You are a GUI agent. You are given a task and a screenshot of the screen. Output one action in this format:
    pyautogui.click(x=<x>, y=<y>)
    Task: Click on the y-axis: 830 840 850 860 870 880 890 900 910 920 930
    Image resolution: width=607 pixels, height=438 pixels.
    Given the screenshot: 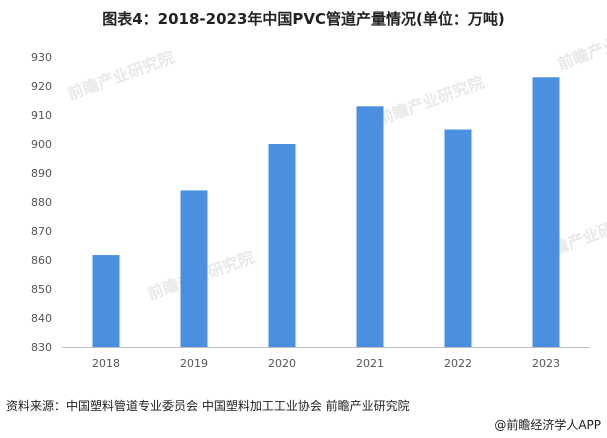 What is the action you would take?
    pyautogui.click(x=41, y=202)
    